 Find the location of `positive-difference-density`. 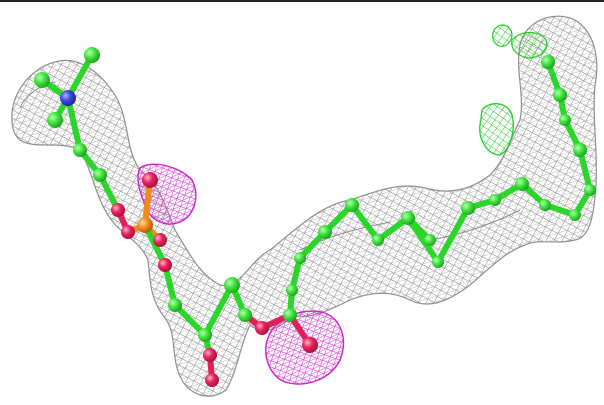

positive-difference-density is located at coordinates (513, 90).